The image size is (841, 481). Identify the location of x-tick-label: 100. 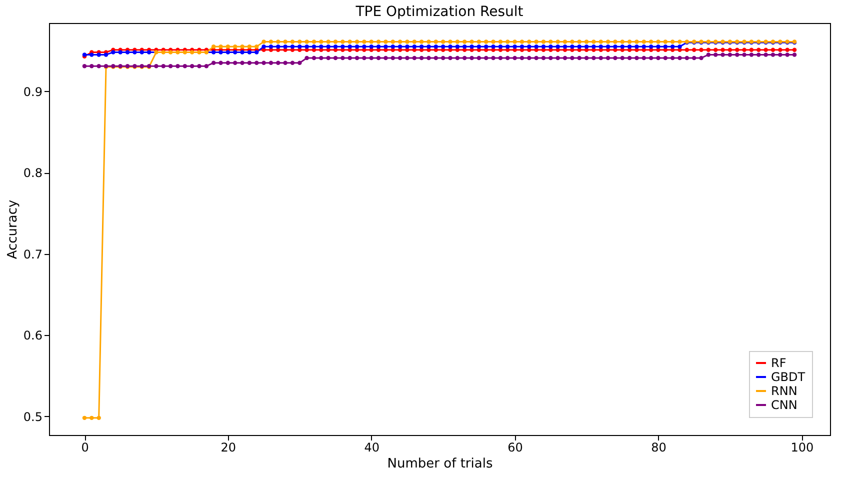
(802, 447).